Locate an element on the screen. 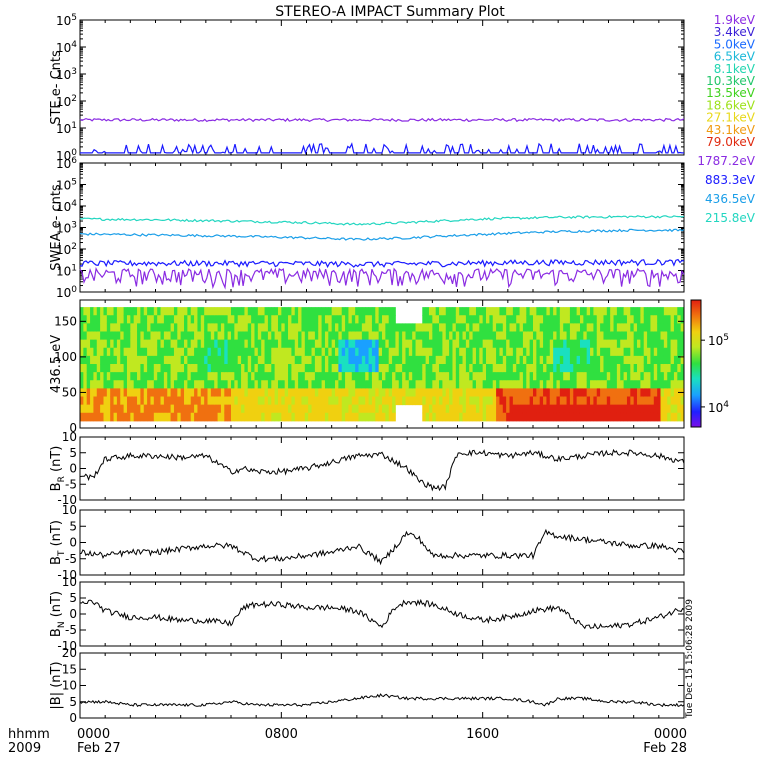  y-tick-label: 10 is located at coordinates (69, 510).